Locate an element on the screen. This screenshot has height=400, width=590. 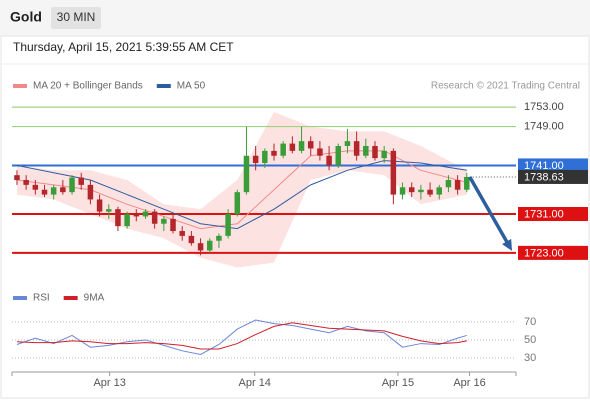
legend-label: RSI is located at coordinates (41, 298).